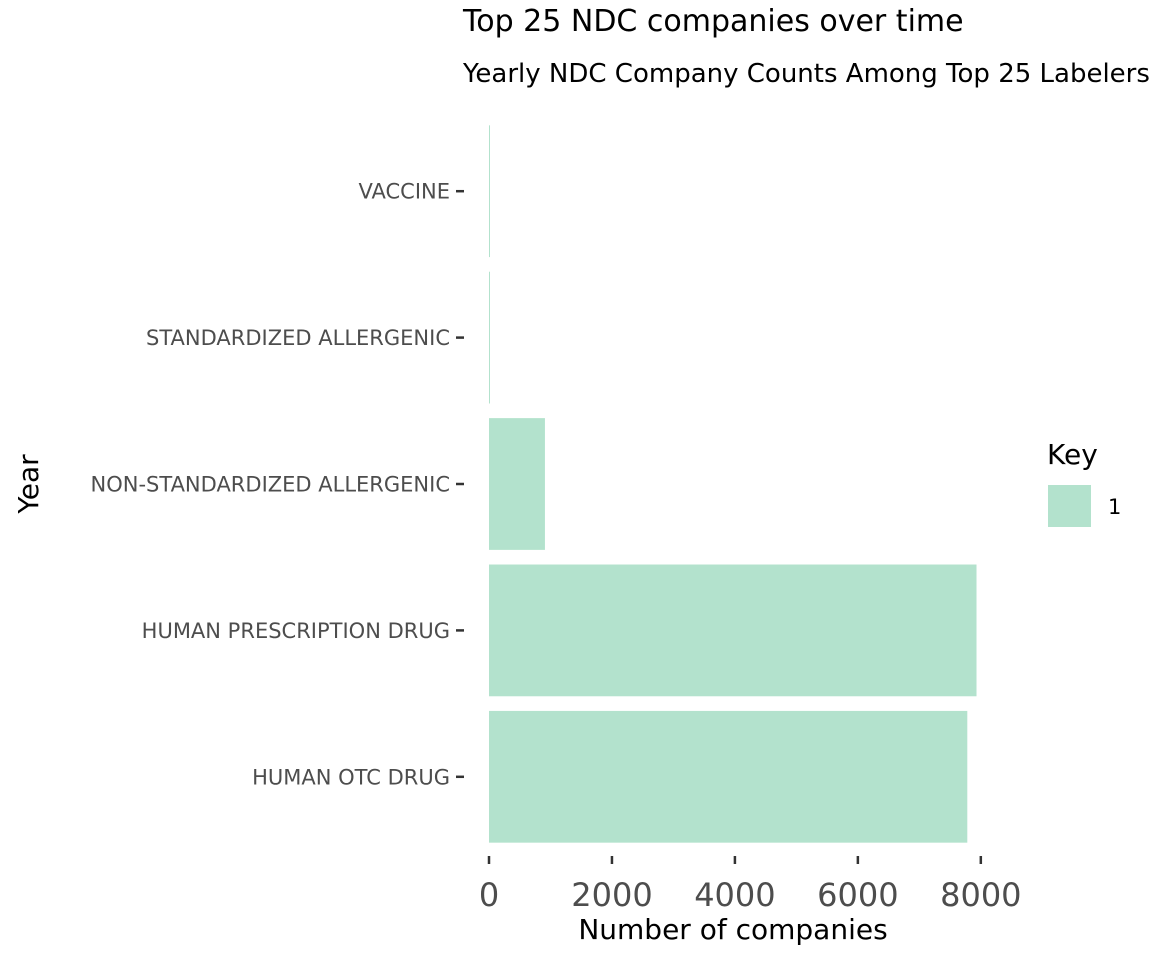  What do you see at coordinates (857, 895) in the screenshot?
I see `x-tick-label: 6000` at bounding box center [857, 895].